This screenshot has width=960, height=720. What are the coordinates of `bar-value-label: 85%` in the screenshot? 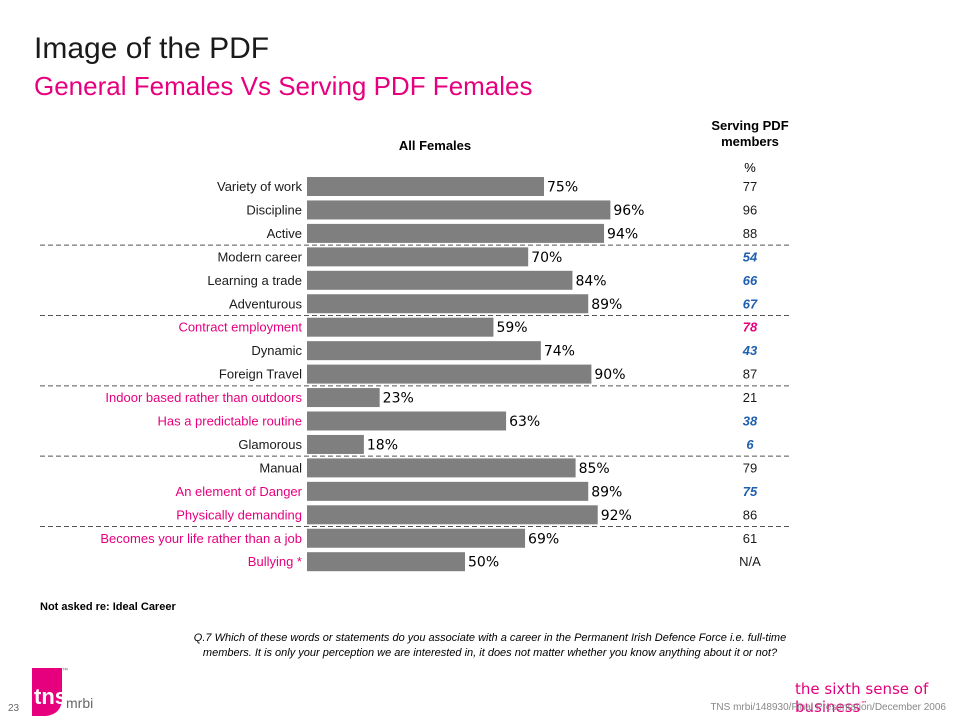 It's located at (594, 469).